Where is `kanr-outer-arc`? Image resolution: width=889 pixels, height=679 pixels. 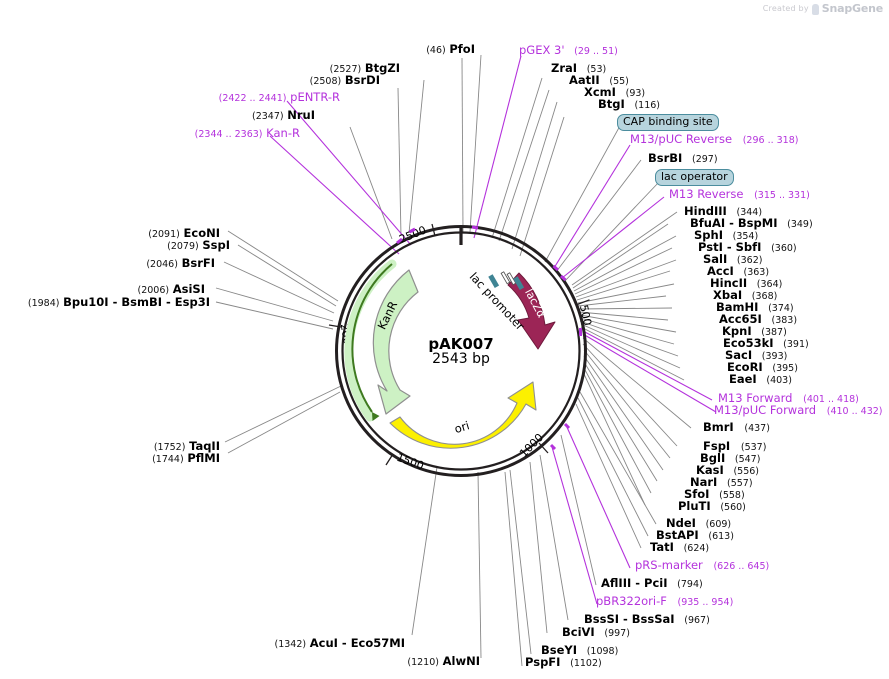 kanr-outer-arc is located at coordinates (370, 340).